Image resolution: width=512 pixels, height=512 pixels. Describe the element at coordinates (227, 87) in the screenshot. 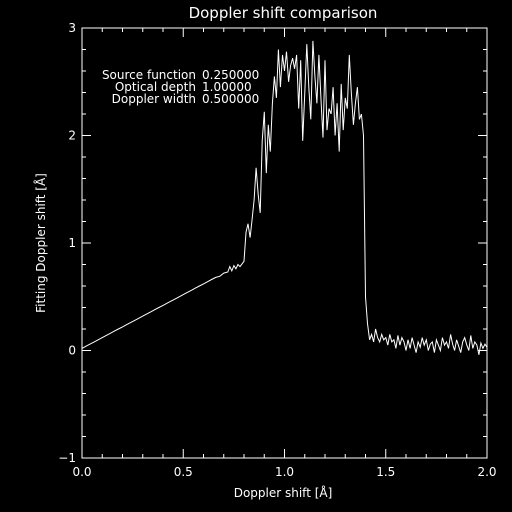

I see `annotation-value-optical-depth: 1.00000` at that location.